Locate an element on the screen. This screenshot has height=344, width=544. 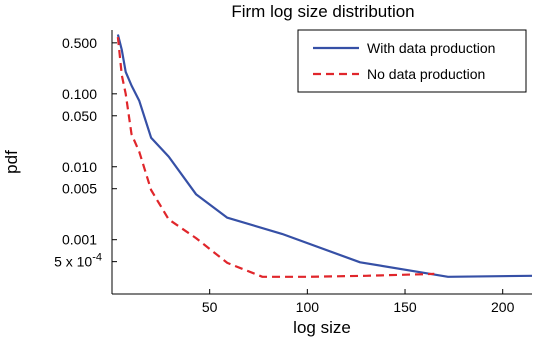
x-axis-ticks: 50 100 150 200 is located at coordinates (358, 302).